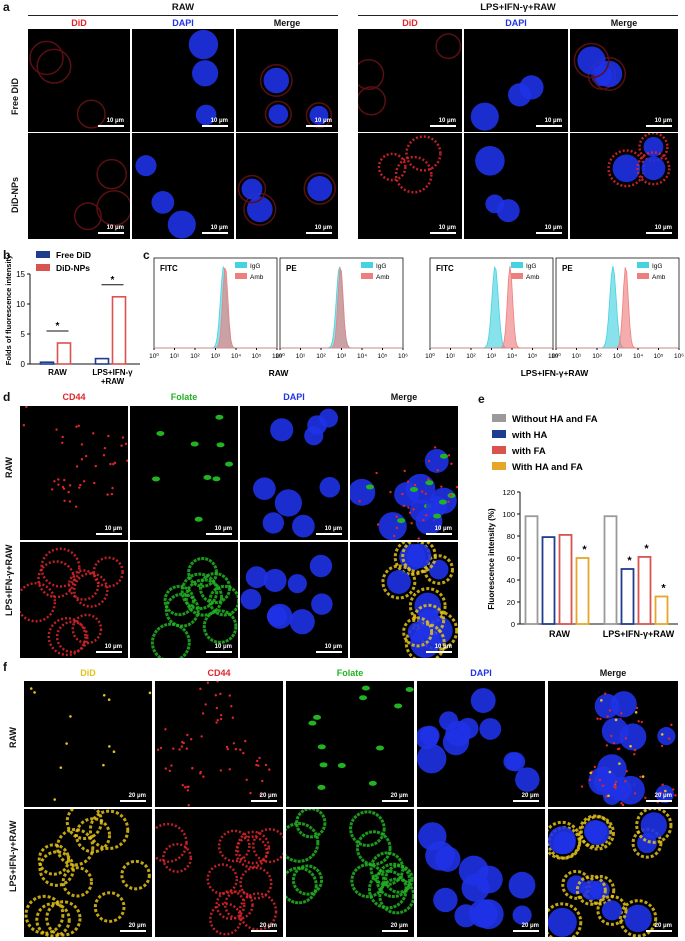 The height and width of the screenshot is (941, 685). I want to click on group-label: LPS+IFN-γ+RAW, so click(555, 373).